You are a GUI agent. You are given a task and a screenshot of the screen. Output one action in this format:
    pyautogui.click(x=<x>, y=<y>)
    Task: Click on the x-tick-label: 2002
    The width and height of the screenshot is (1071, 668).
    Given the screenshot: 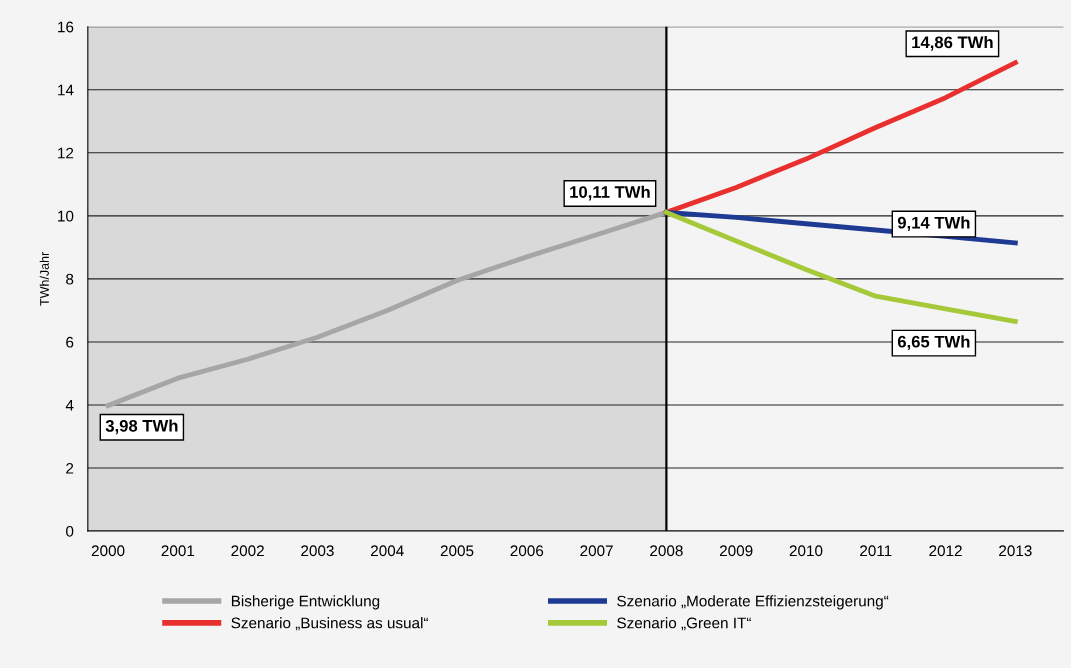 What is the action you would take?
    pyautogui.click(x=247, y=551)
    